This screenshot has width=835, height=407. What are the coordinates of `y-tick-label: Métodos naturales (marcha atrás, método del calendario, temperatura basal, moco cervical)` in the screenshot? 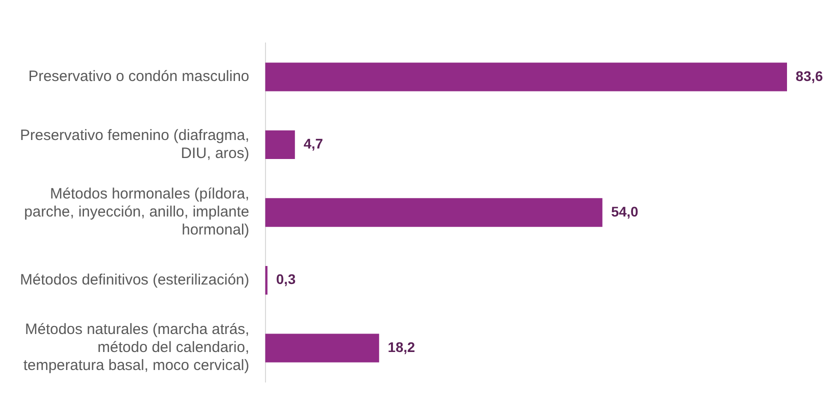 It's located at (136, 347).